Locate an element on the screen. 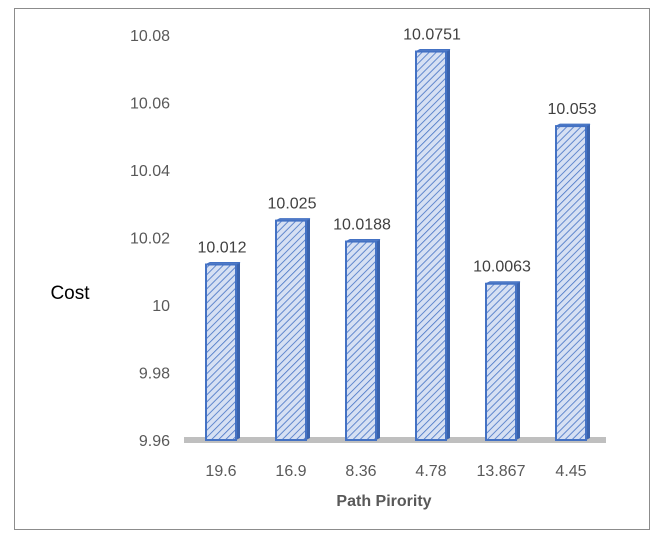 This screenshot has width=666, height=538. x-tick-label: 13.867 is located at coordinates (501, 471).